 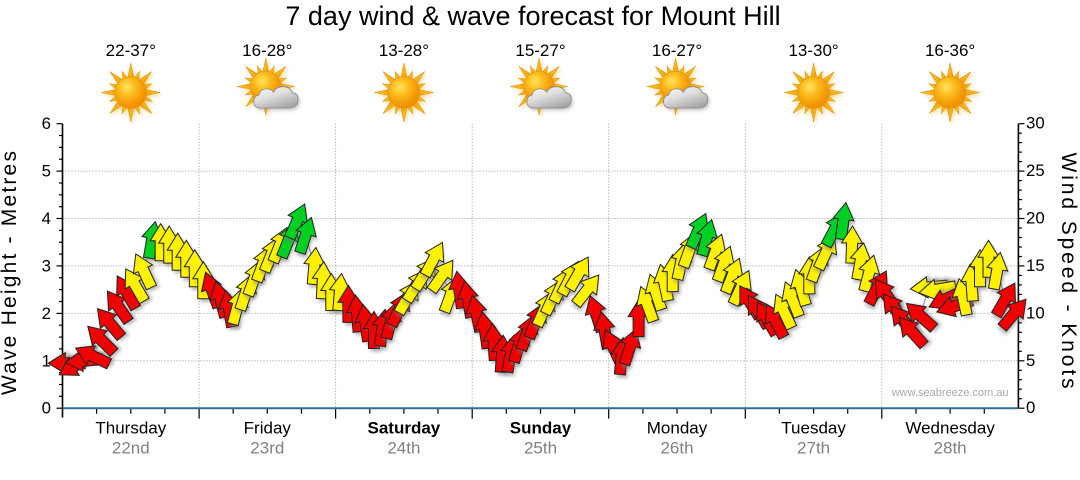 What do you see at coordinates (403, 448) in the screenshot?
I see `svg-text: 24th` at bounding box center [403, 448].